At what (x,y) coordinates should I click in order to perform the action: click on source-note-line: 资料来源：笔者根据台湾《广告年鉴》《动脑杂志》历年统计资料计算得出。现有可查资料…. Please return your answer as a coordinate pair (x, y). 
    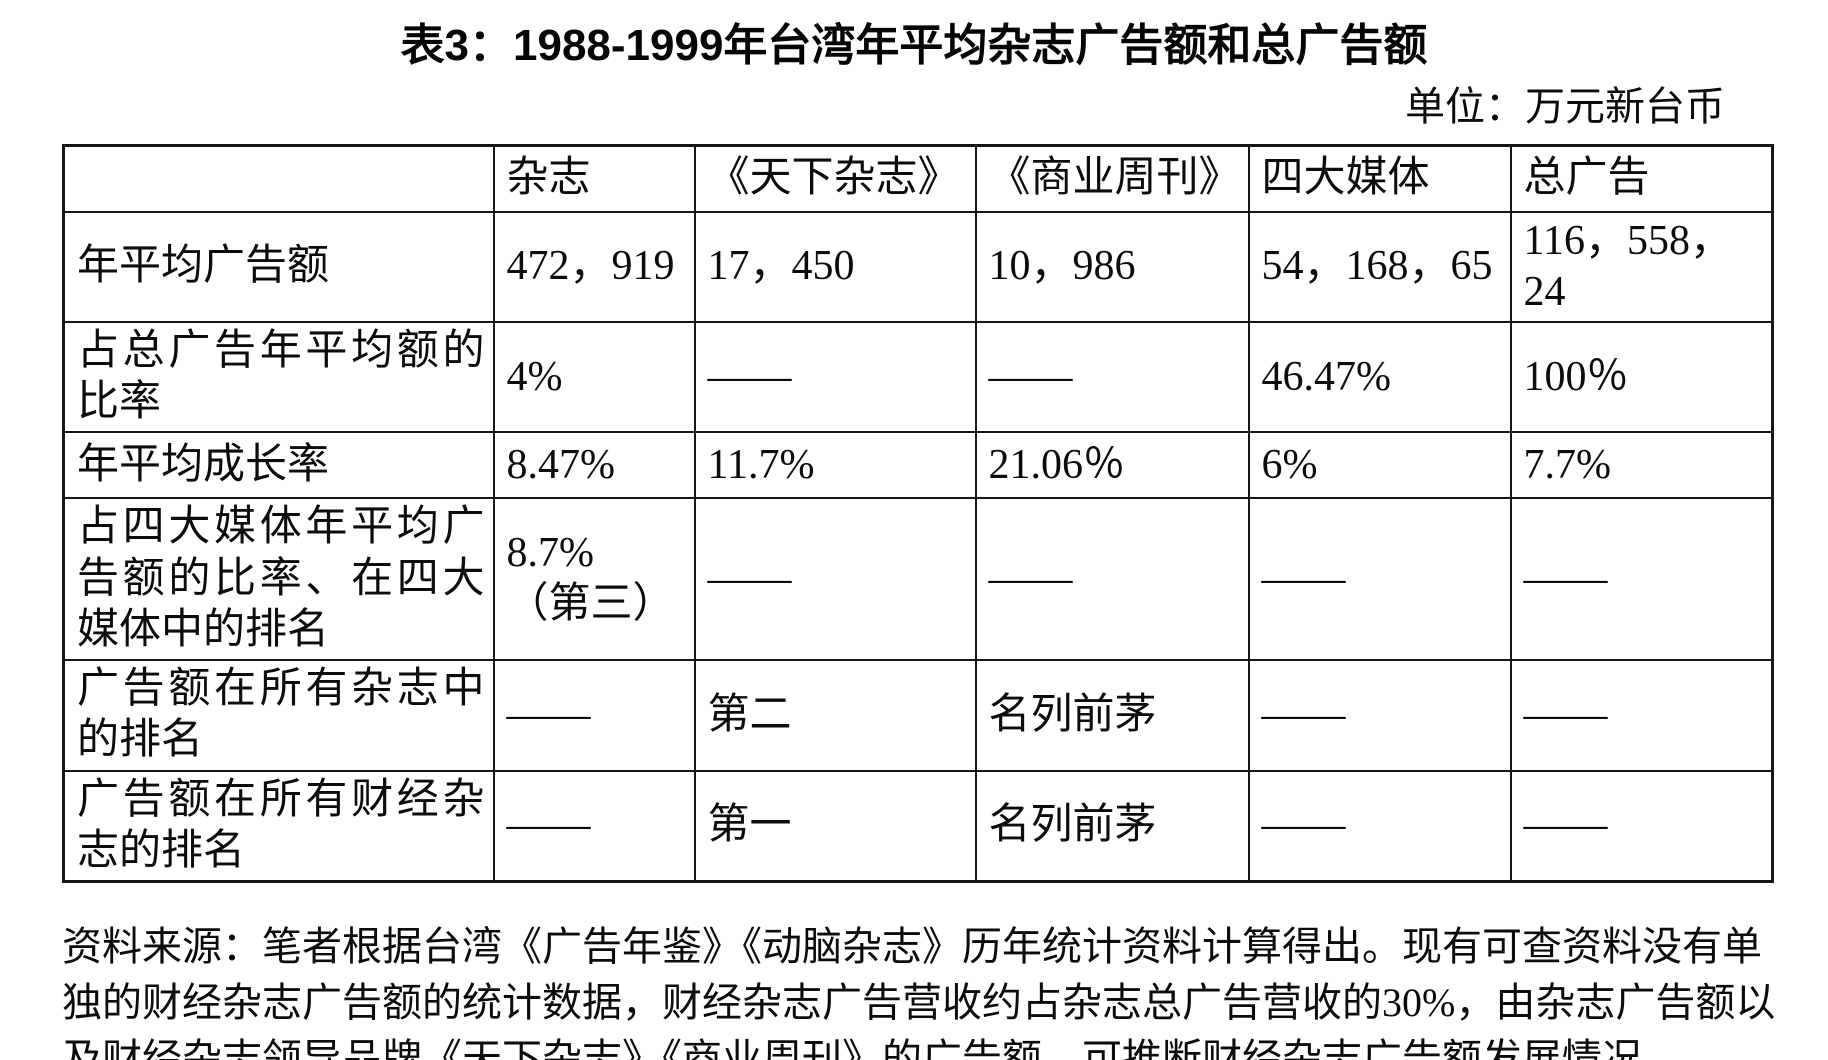
    Looking at the image, I should click on (912, 947).